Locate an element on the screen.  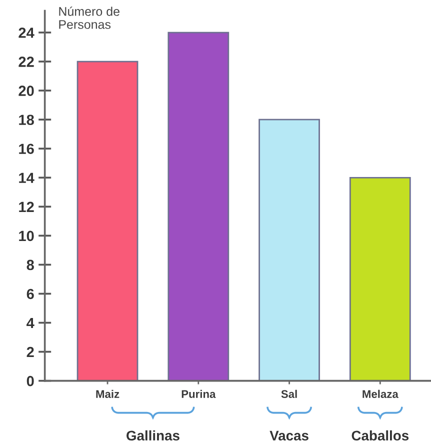
y-tick-label: 18 is located at coordinates (26, 120).